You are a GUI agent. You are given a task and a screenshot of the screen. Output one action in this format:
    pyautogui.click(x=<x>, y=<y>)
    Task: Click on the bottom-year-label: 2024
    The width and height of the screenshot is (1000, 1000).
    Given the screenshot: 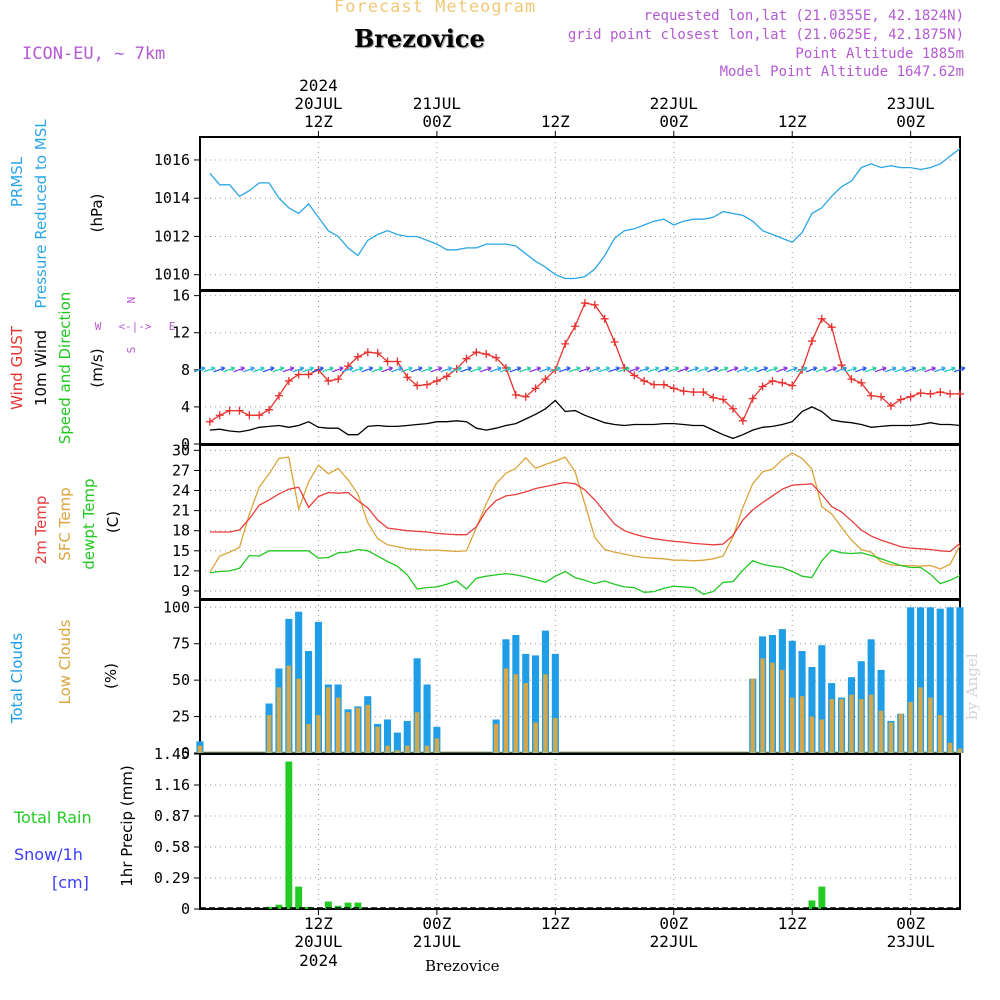 What is the action you would take?
    pyautogui.click(x=318, y=960)
    